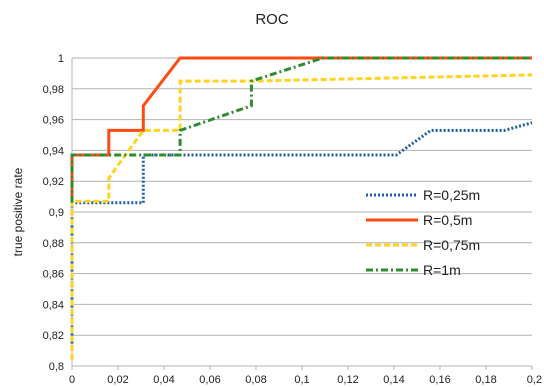  I want to click on y-tick-label: 0,82, so click(53, 336).